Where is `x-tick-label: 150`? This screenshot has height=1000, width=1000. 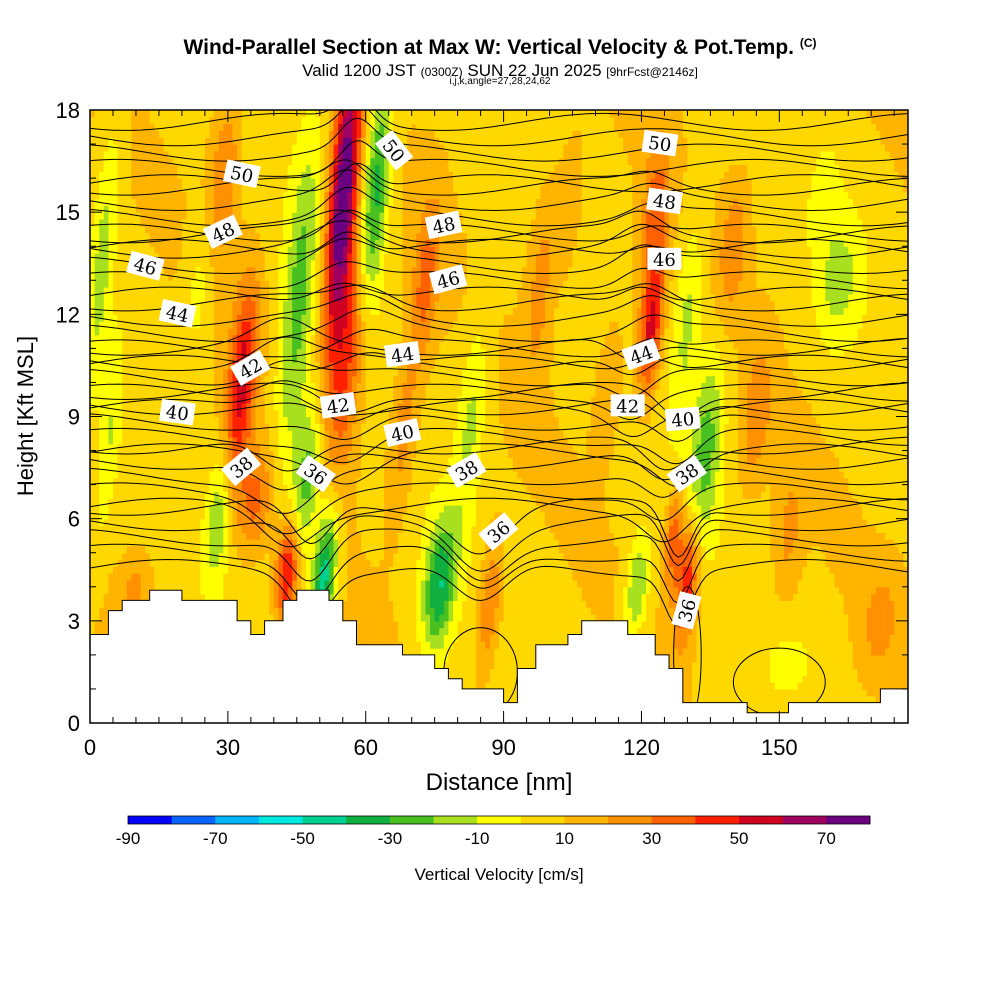
x-tick-label: 150 is located at coordinates (779, 747).